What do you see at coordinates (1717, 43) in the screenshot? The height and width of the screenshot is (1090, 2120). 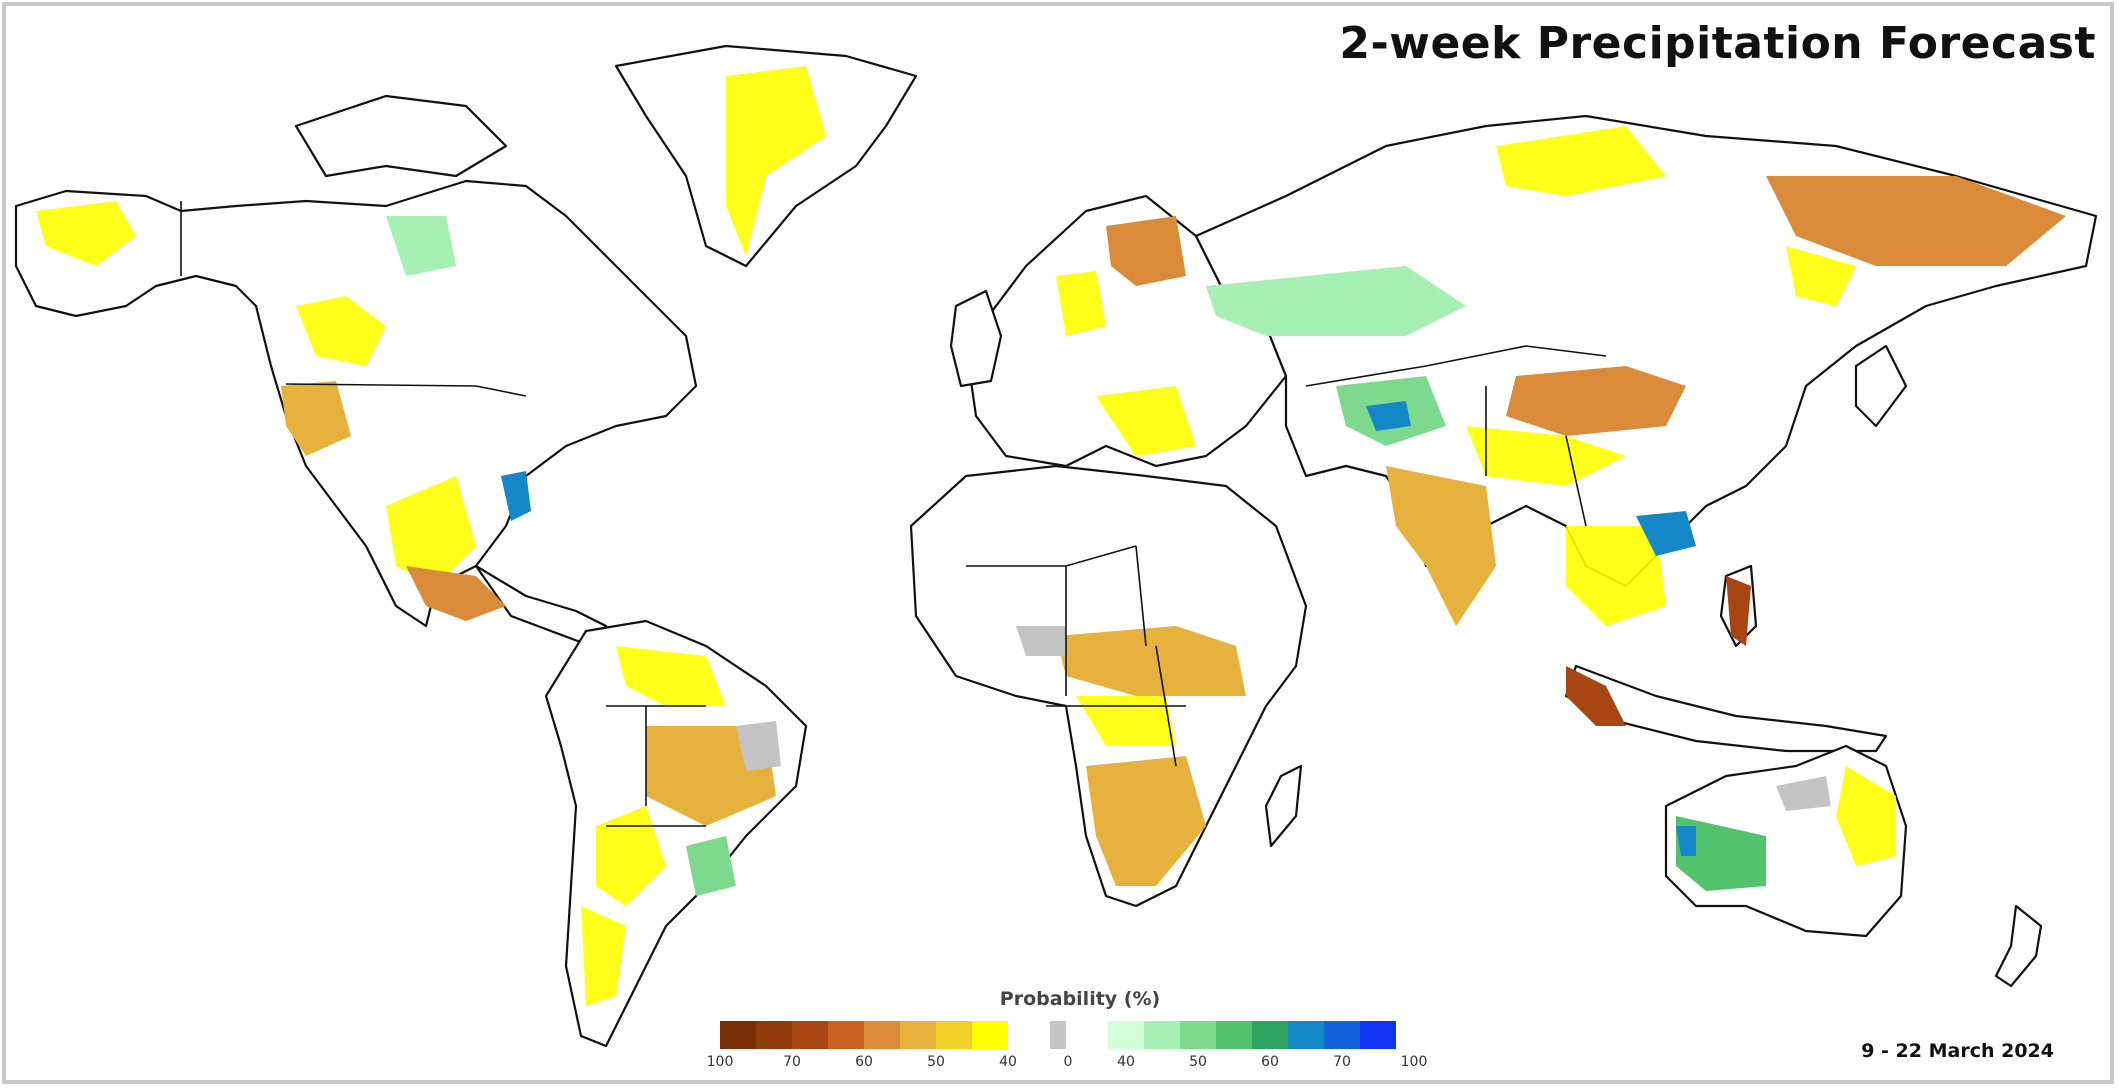 I see `map-title: 2-week Precipitation Forecast` at bounding box center [1717, 43].